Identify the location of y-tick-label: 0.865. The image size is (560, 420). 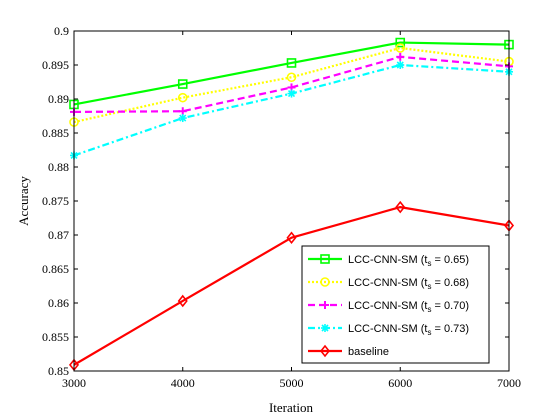
(55, 269).